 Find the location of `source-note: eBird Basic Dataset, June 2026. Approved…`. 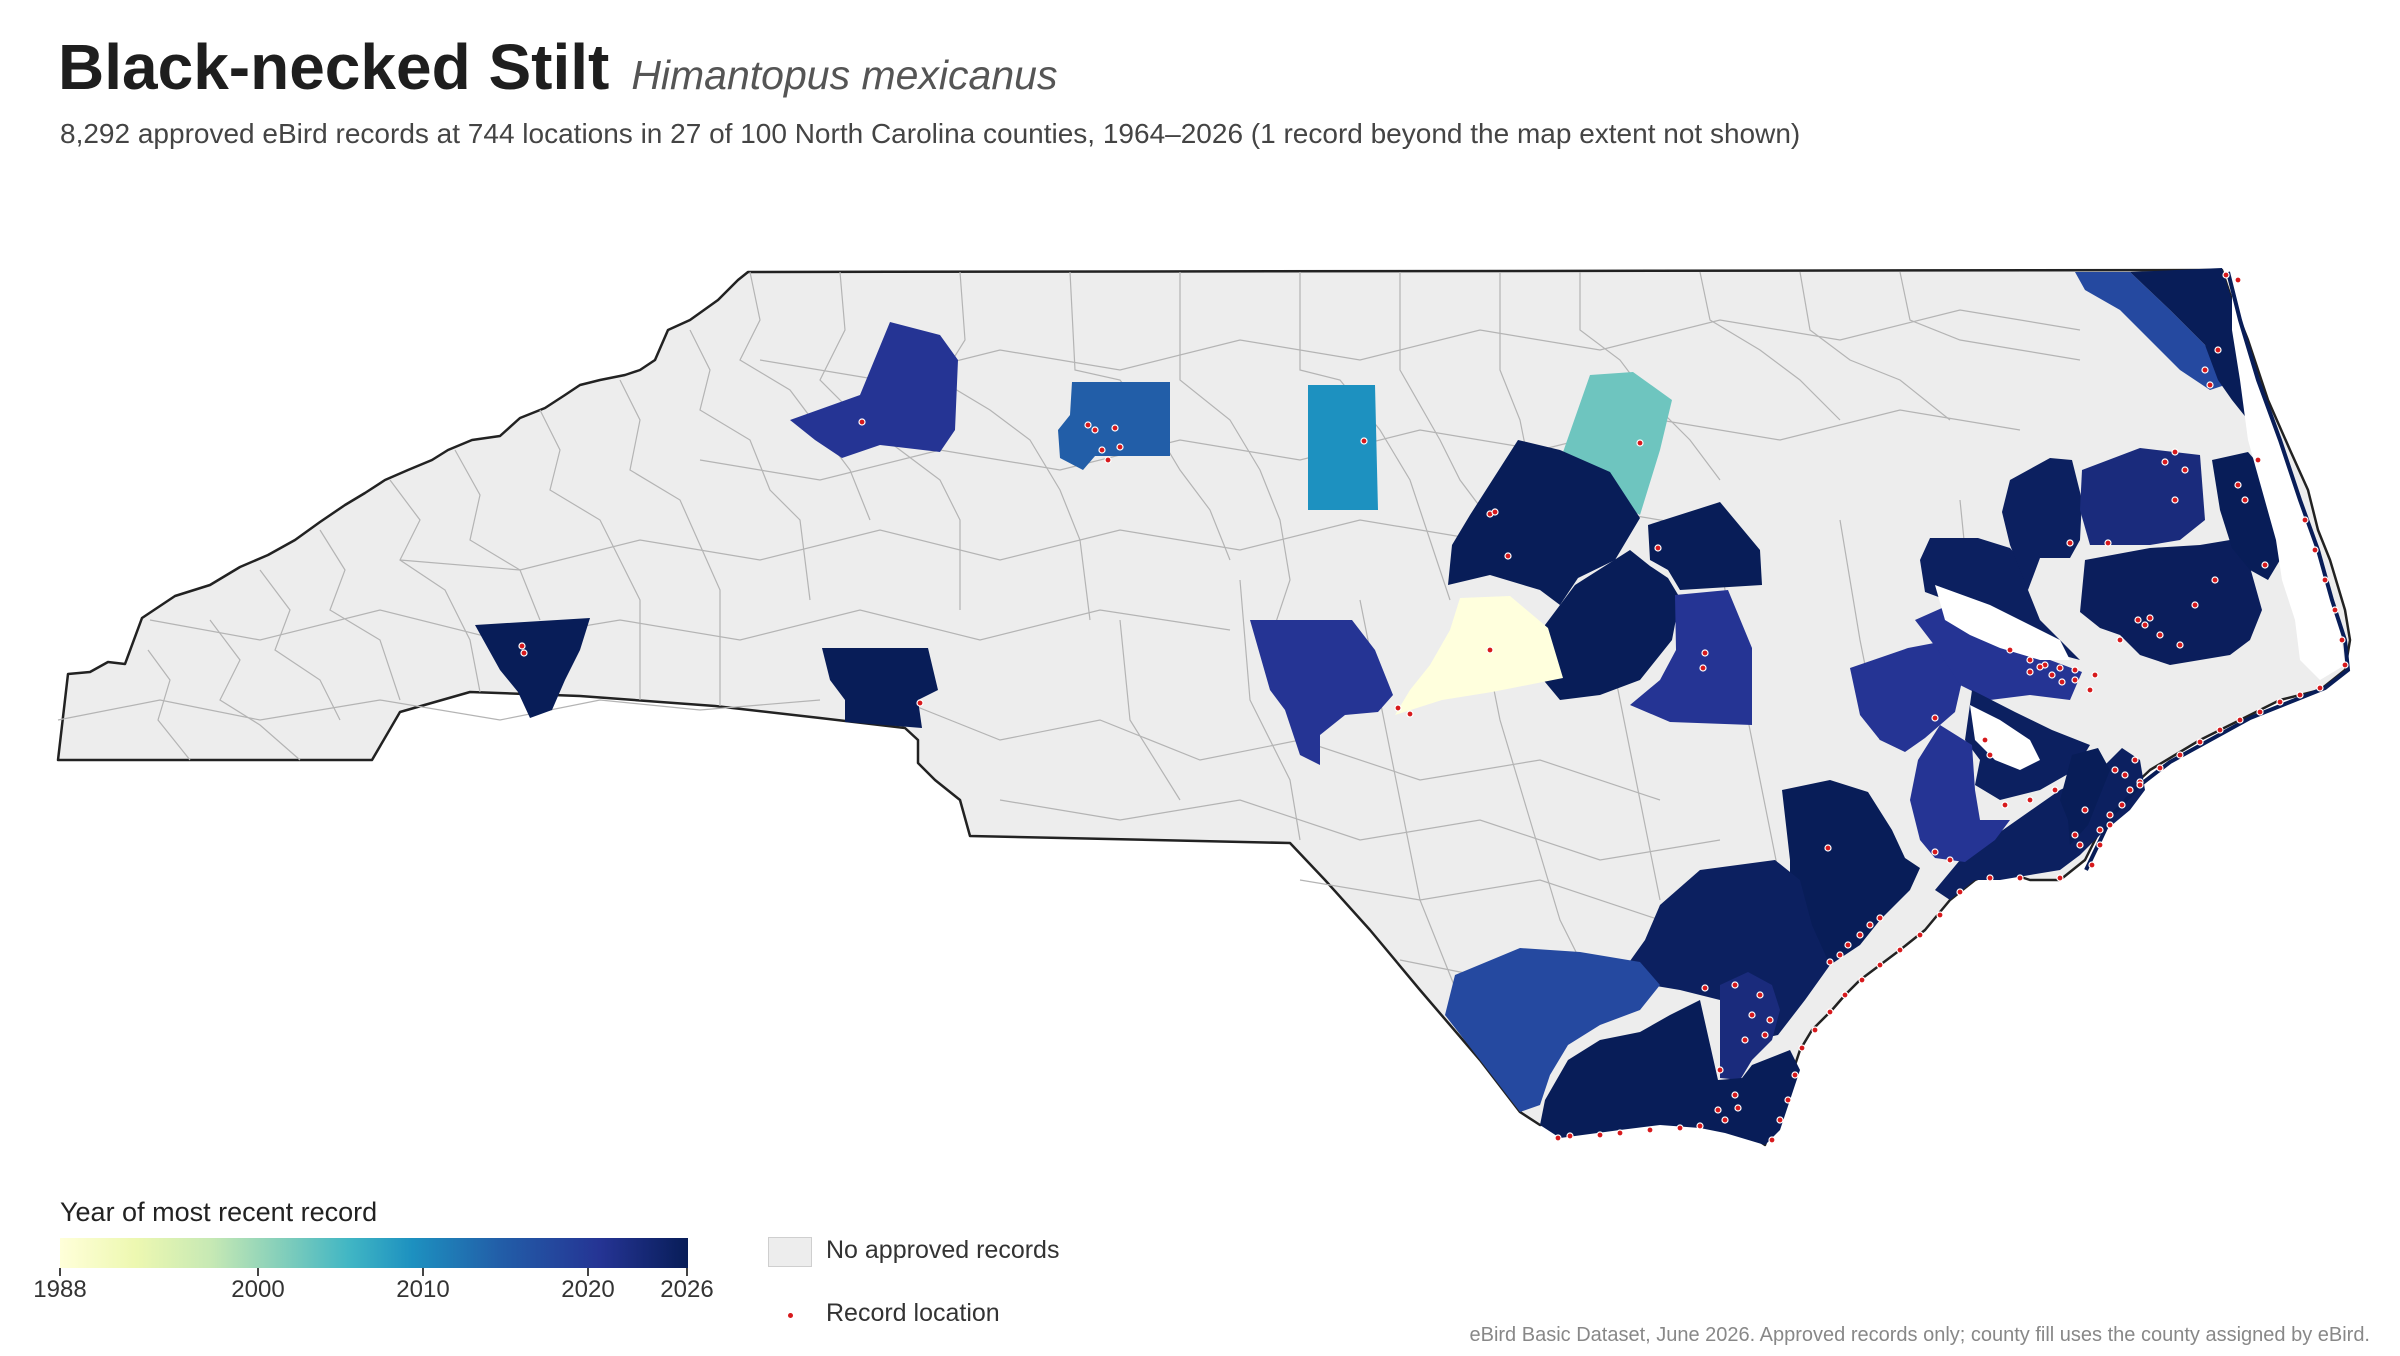

source-note: eBird Basic Dataset, June 2026. Approved… is located at coordinates (1919, 1335).